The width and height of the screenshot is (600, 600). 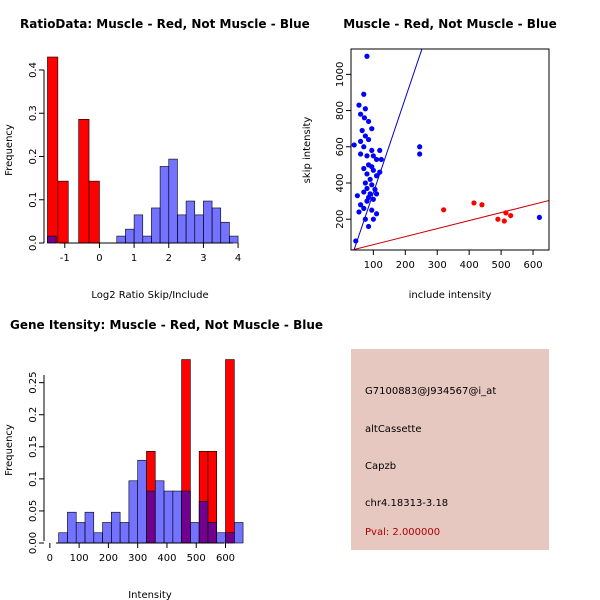 I want to click on scatter-ylabel: skip intensity, so click(x=307, y=150).